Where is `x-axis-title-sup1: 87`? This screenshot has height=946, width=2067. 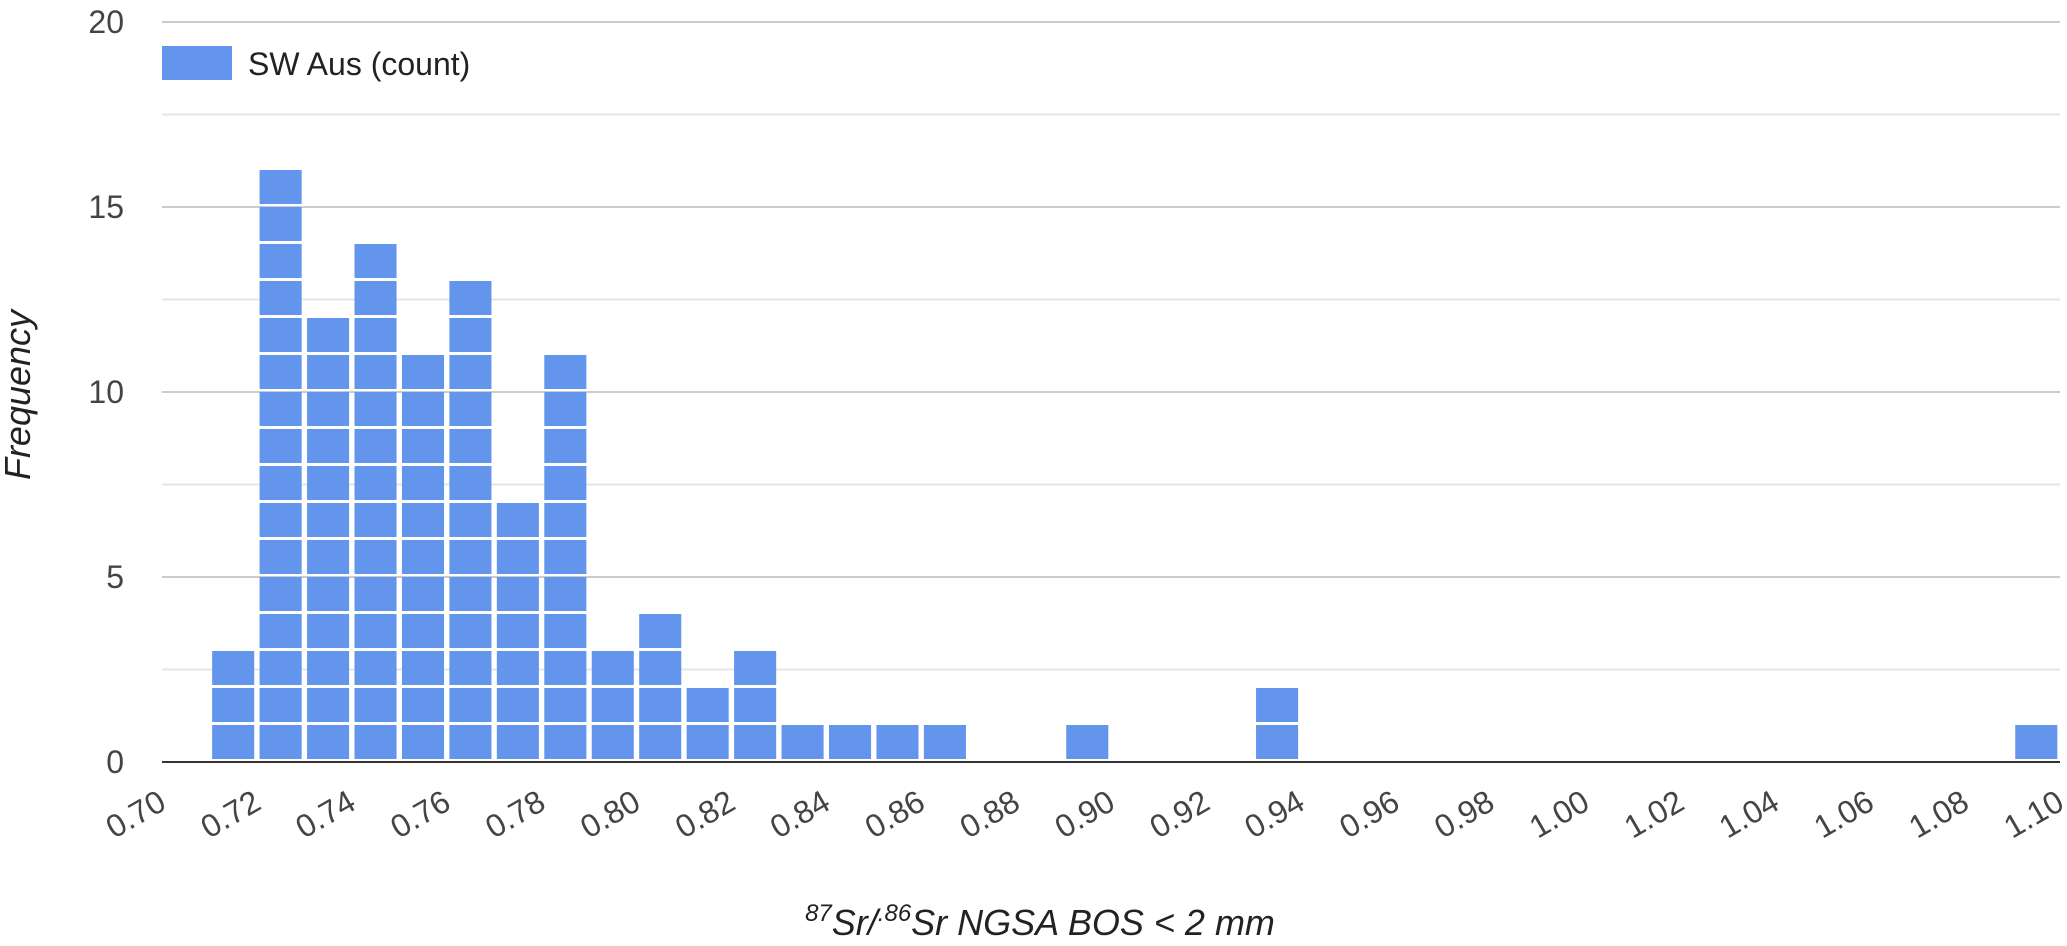
x-axis-title-sup1: 87 is located at coordinates (819, 913).